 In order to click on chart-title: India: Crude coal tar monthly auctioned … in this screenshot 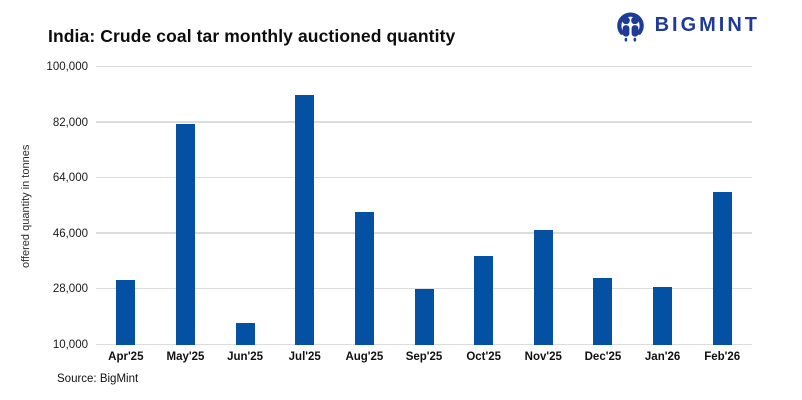, I will do `click(252, 36)`.